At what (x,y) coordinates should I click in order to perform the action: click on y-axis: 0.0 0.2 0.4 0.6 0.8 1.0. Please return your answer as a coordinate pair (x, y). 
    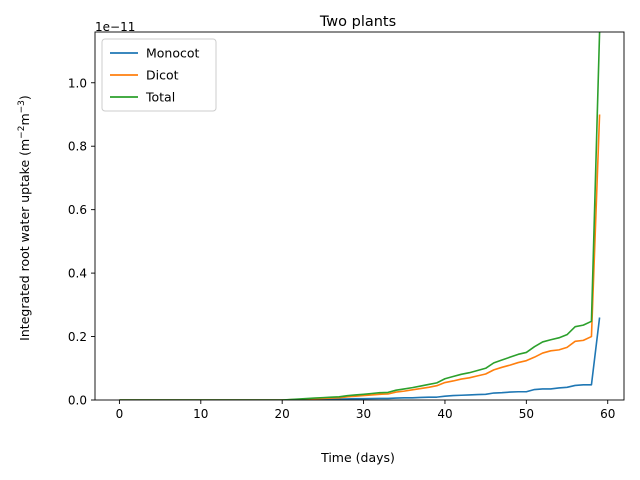
    Looking at the image, I should click on (81, 242).